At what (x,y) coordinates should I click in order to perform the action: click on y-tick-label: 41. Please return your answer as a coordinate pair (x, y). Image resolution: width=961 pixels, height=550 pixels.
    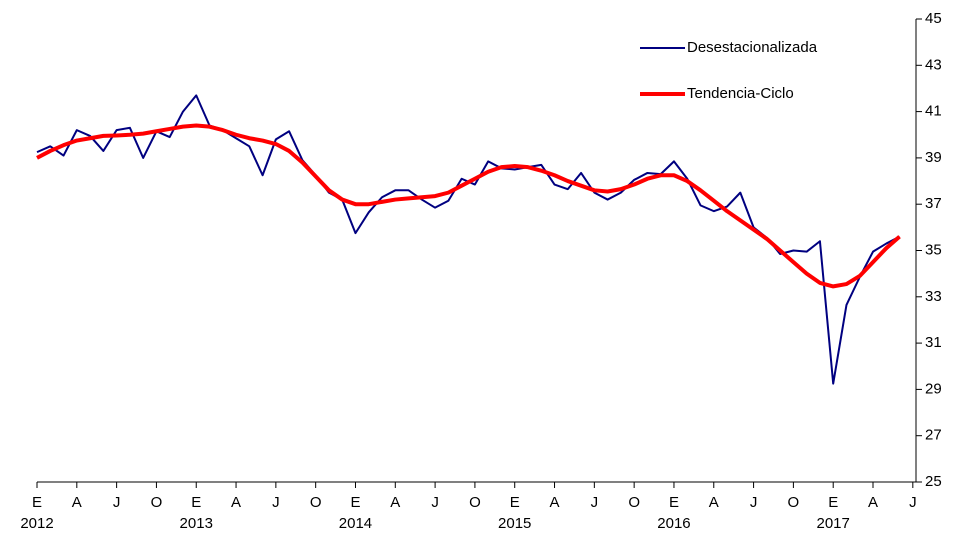
    Looking at the image, I should click on (933, 111).